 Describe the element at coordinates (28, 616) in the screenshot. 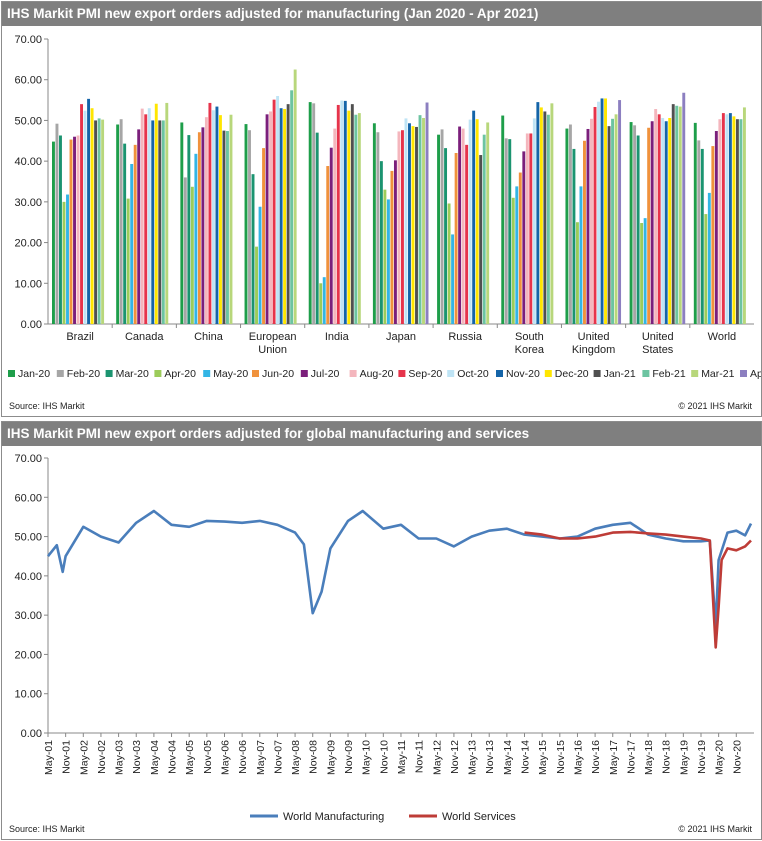

I see `chart2-y-tick-label: 30.00` at that location.